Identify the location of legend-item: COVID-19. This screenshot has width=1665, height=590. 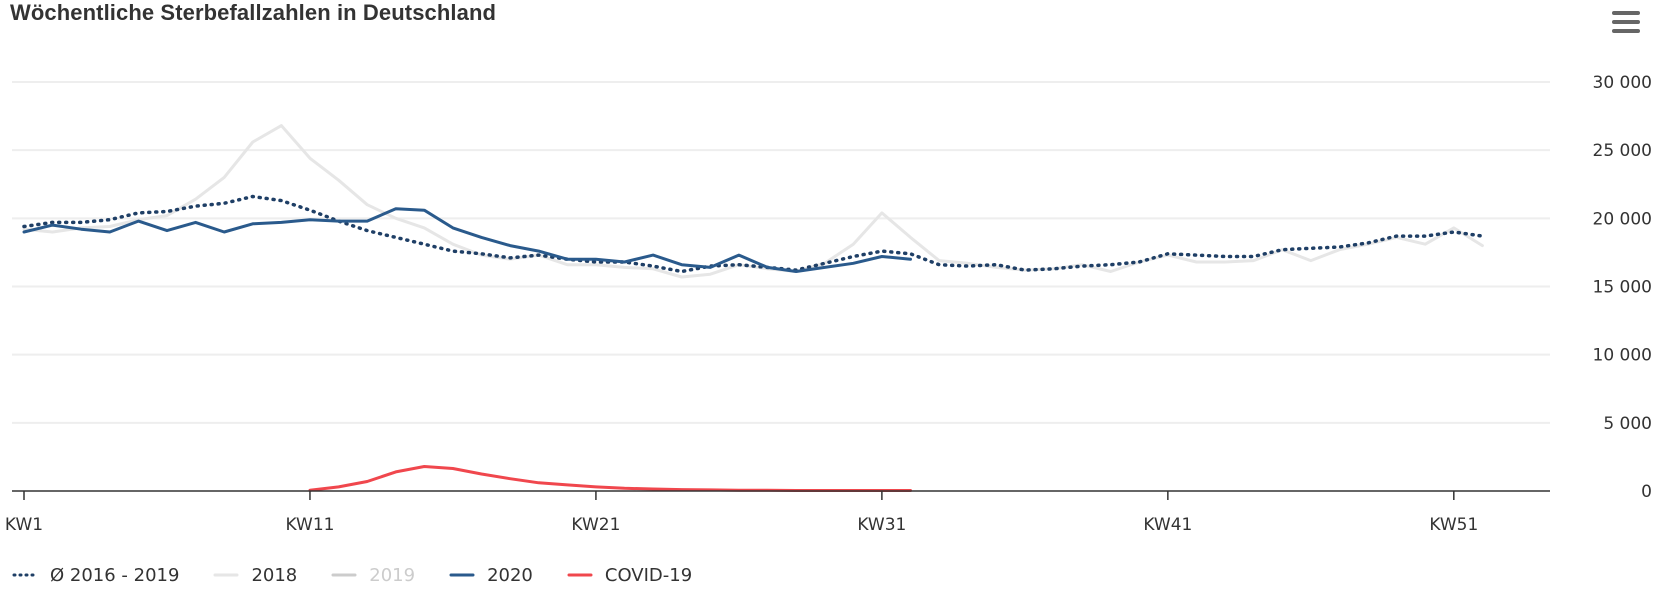
(629, 575).